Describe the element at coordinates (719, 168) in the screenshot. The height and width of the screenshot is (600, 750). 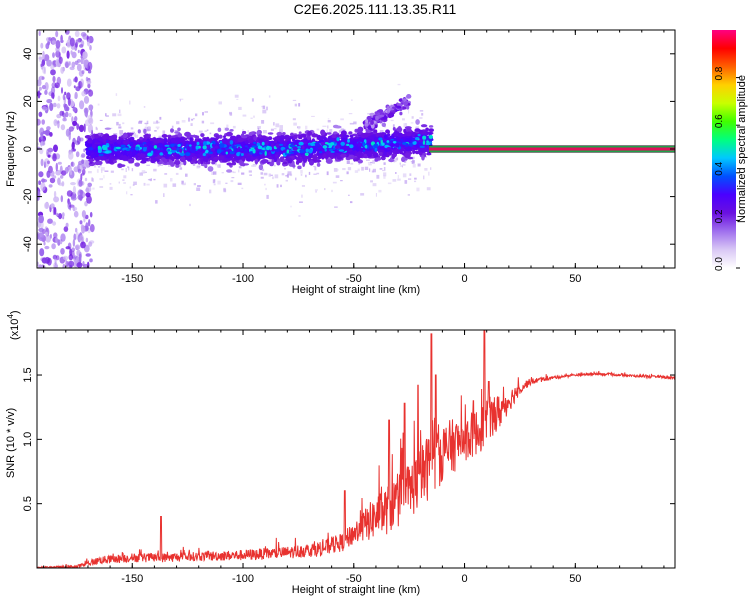
I see `colorbar-tick-label: 0.4` at that location.